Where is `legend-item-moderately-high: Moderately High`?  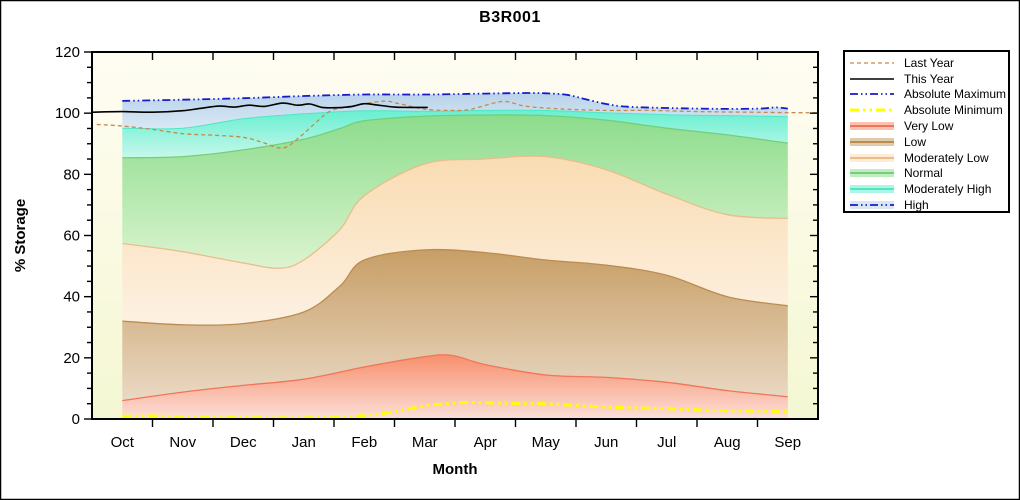 legend-item-moderately-high: Moderately High is located at coordinates (928, 189).